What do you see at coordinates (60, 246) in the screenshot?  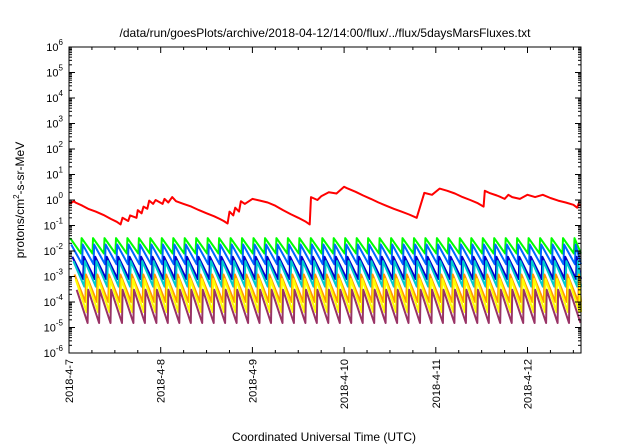 I see `y-tick-label-exp: -2` at bounding box center [60, 246].